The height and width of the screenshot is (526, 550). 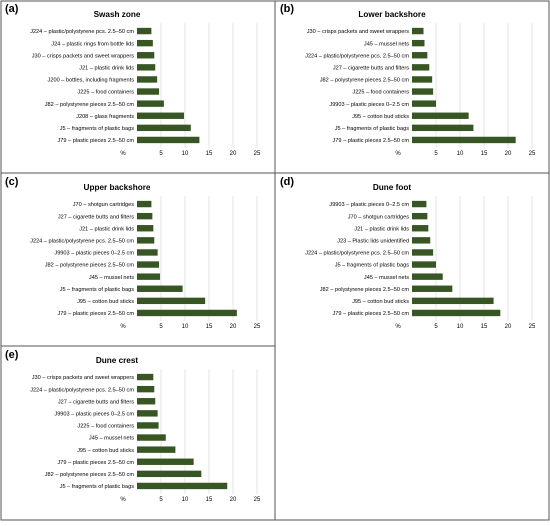 What do you see at coordinates (392, 187) in the screenshot?
I see `chart-title: Dune foot` at bounding box center [392, 187].